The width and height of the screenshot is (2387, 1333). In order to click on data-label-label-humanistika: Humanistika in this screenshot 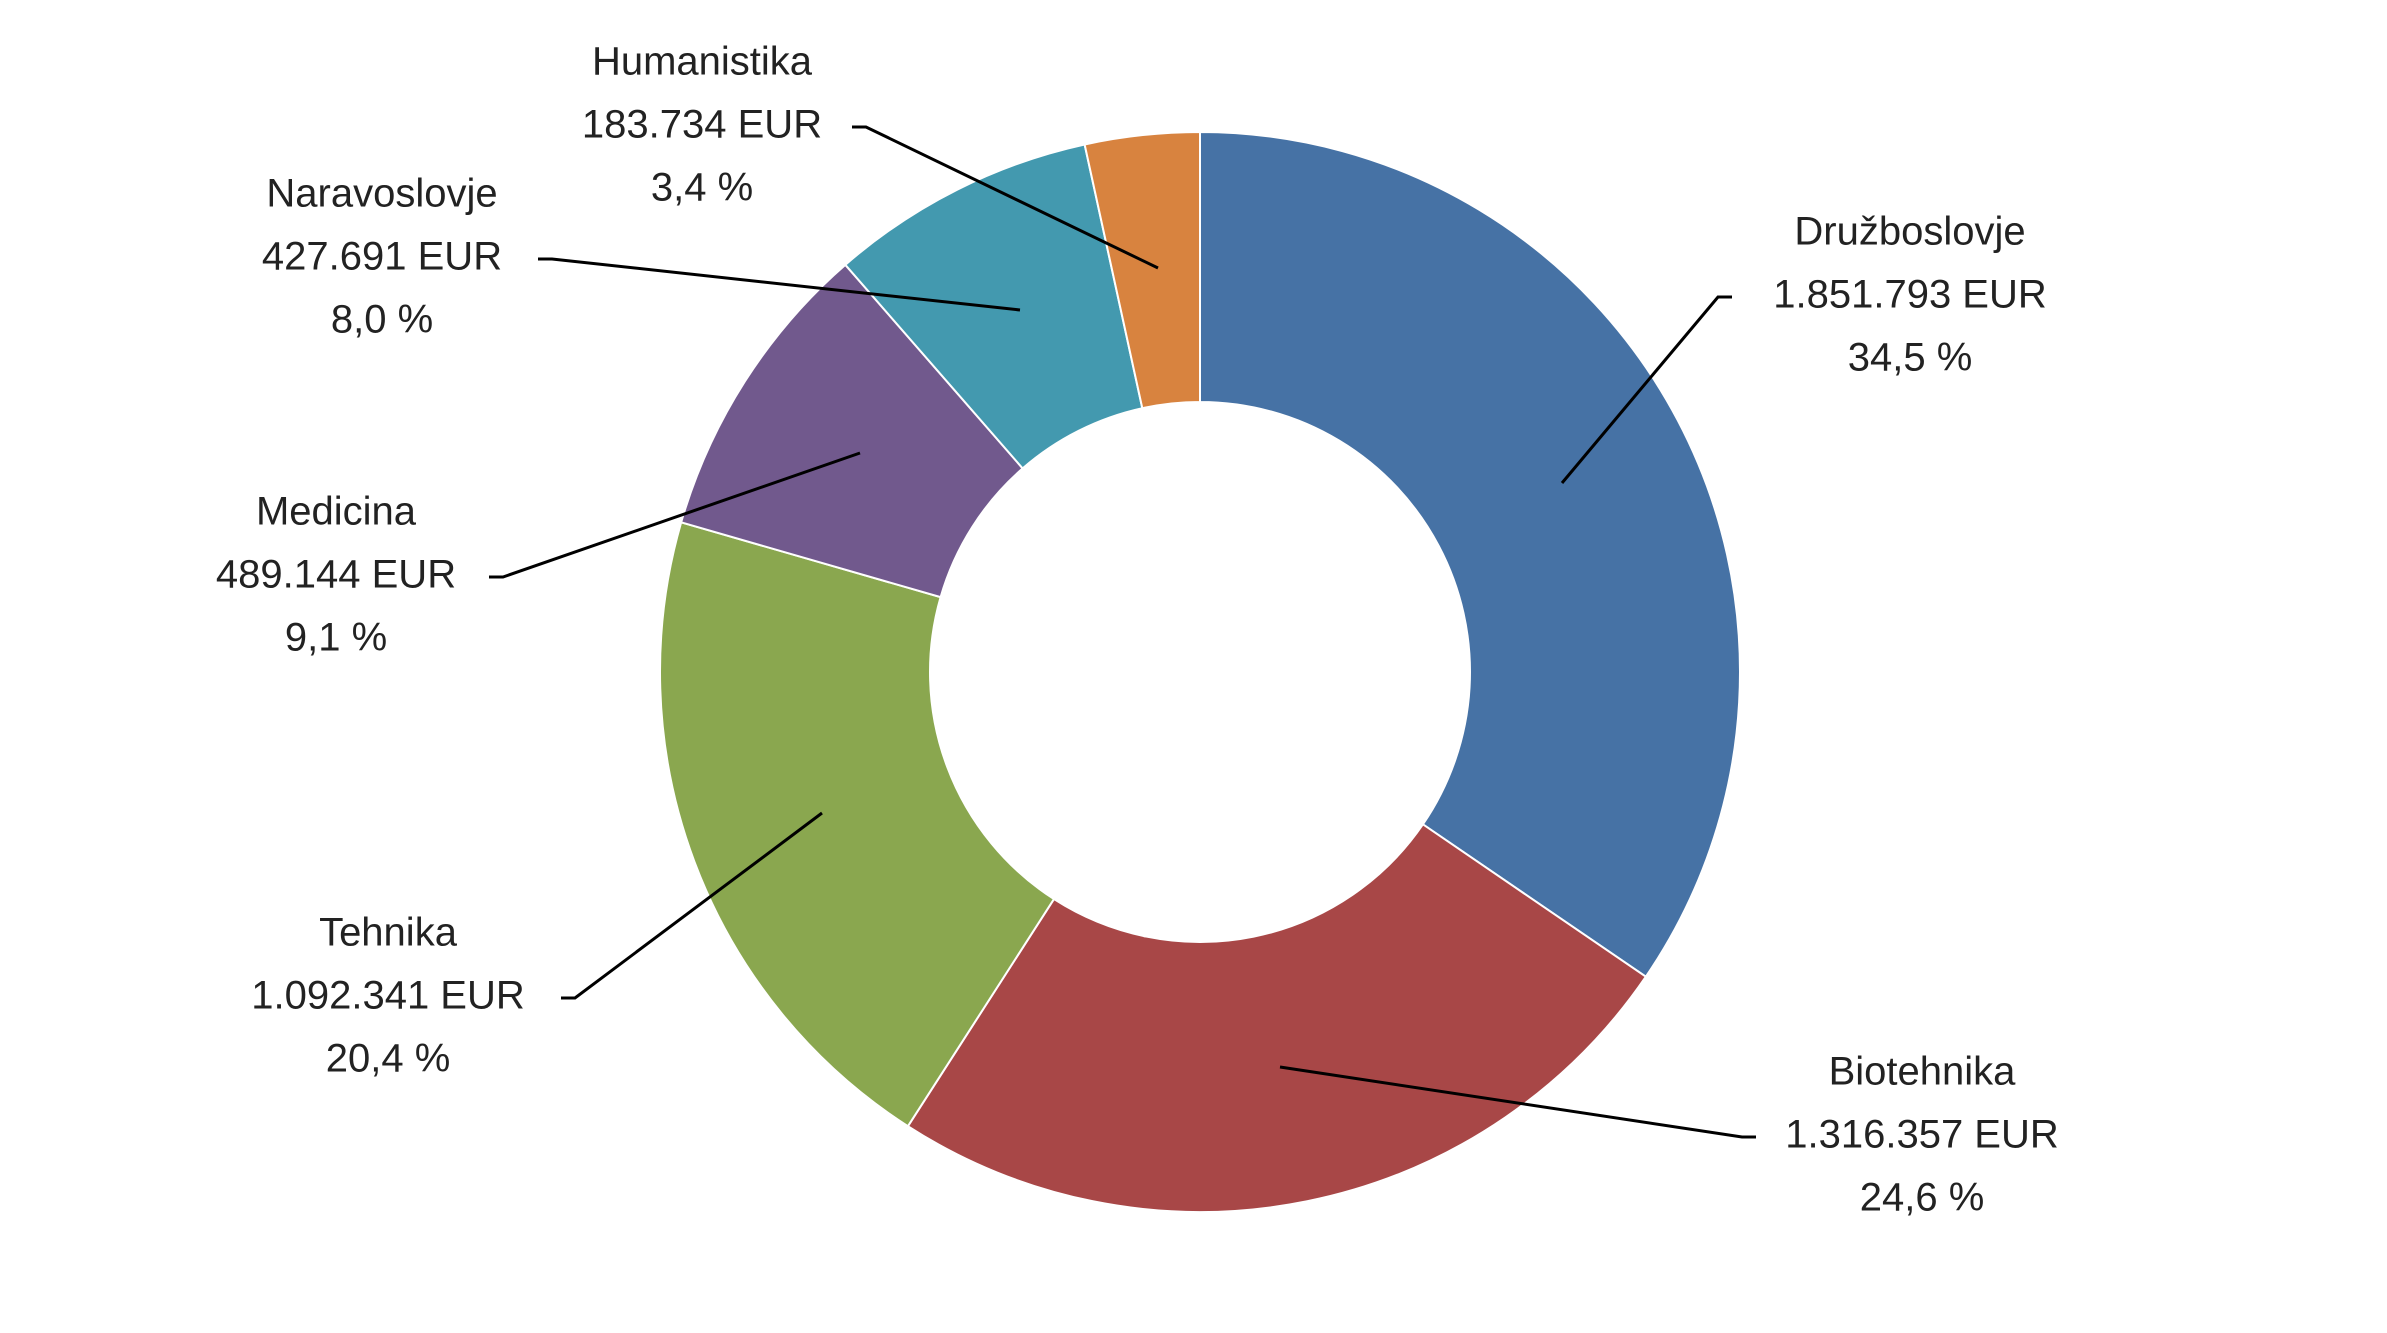, I will do `click(702, 62)`.